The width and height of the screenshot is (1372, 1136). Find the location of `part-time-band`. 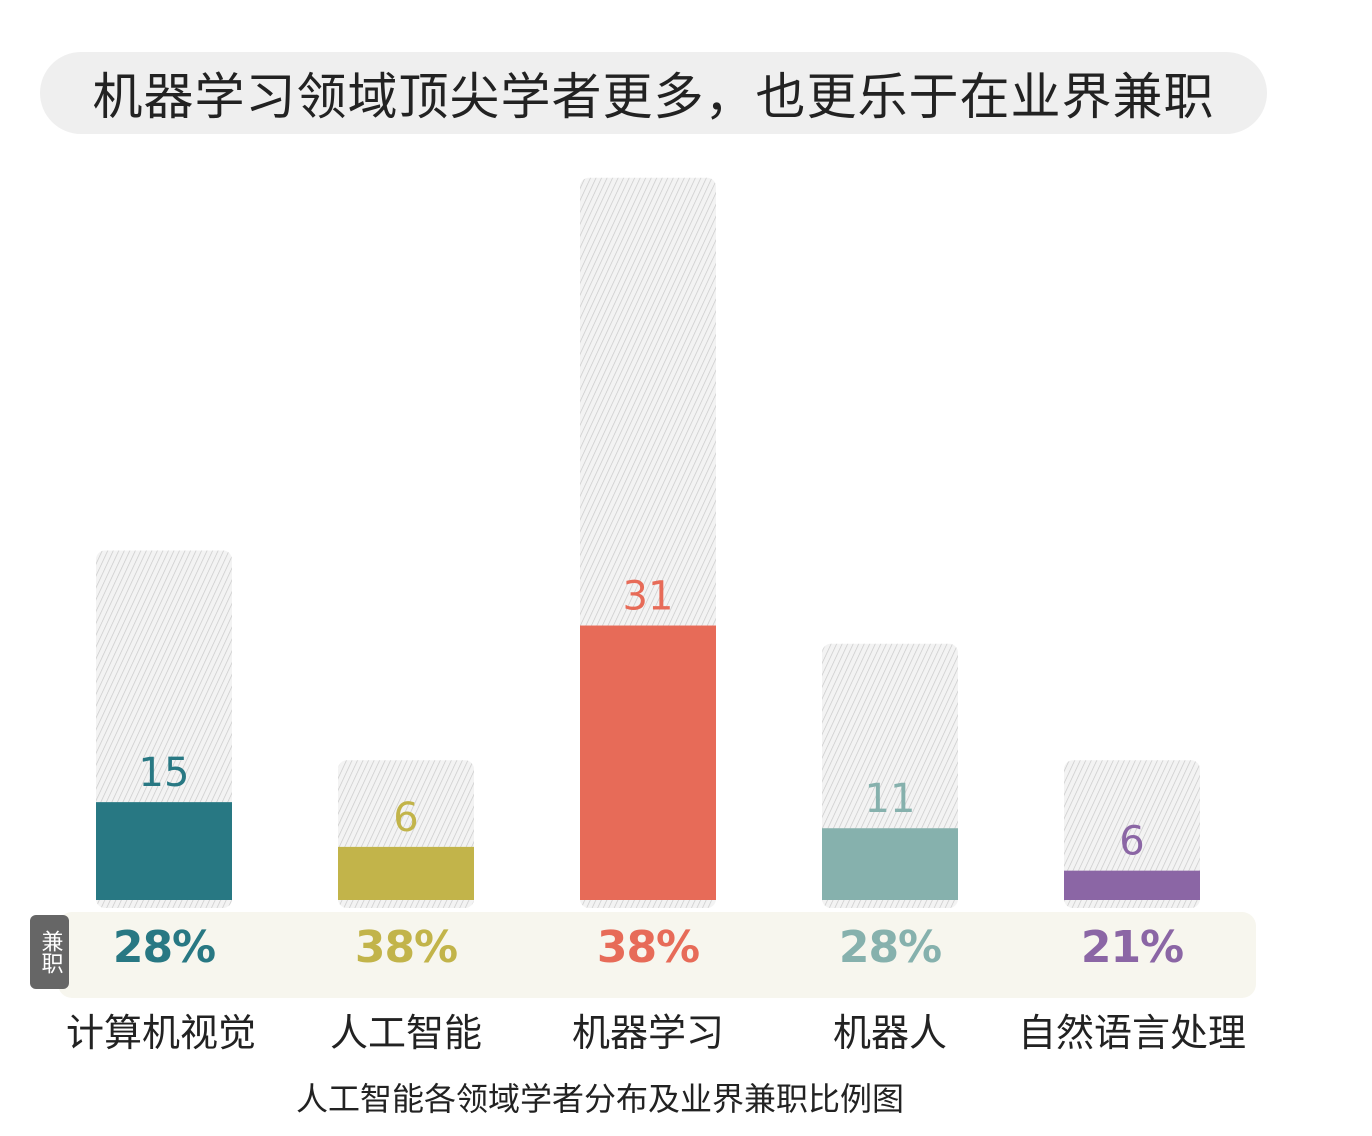

part-time-band is located at coordinates (657, 955).